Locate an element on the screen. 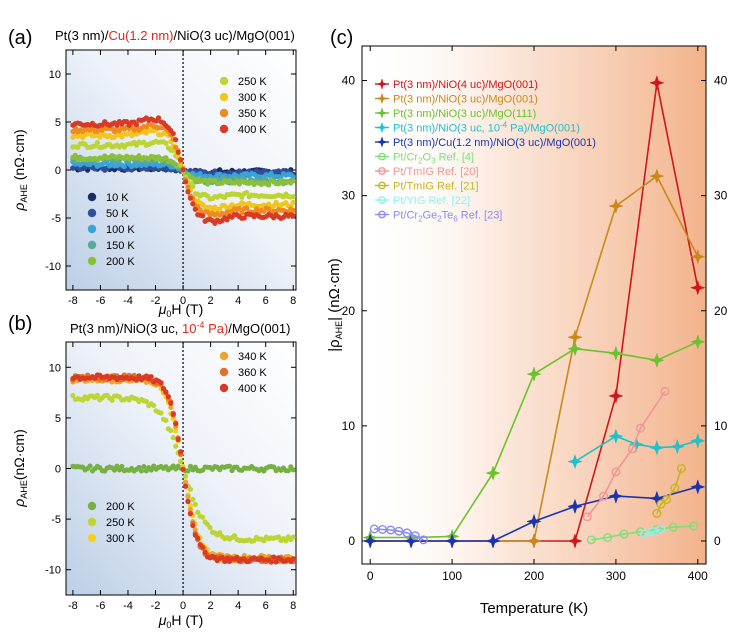  y-tick-label: -5 is located at coordinates (56, 520).